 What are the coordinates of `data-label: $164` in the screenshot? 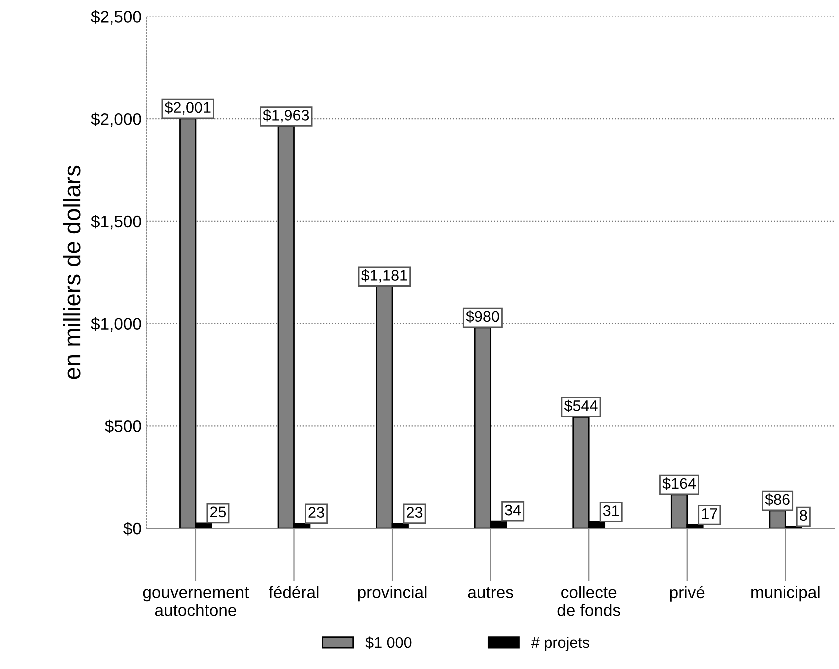 It's located at (679, 484).